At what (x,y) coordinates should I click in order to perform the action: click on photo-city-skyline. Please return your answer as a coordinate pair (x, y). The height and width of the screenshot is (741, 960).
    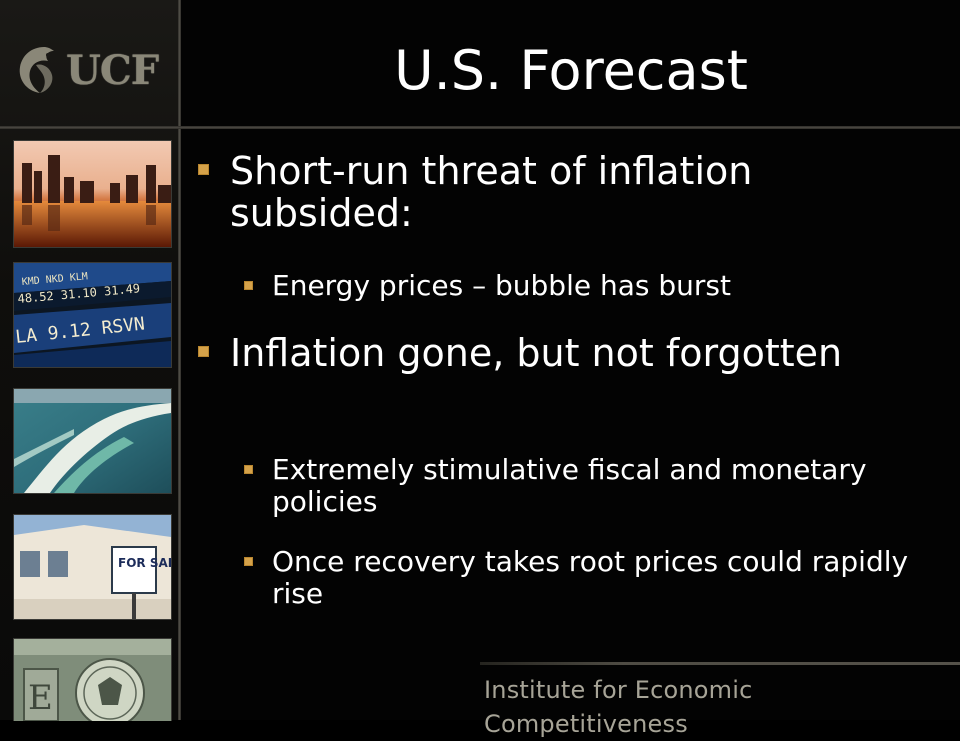
    Looking at the image, I should click on (92, 194).